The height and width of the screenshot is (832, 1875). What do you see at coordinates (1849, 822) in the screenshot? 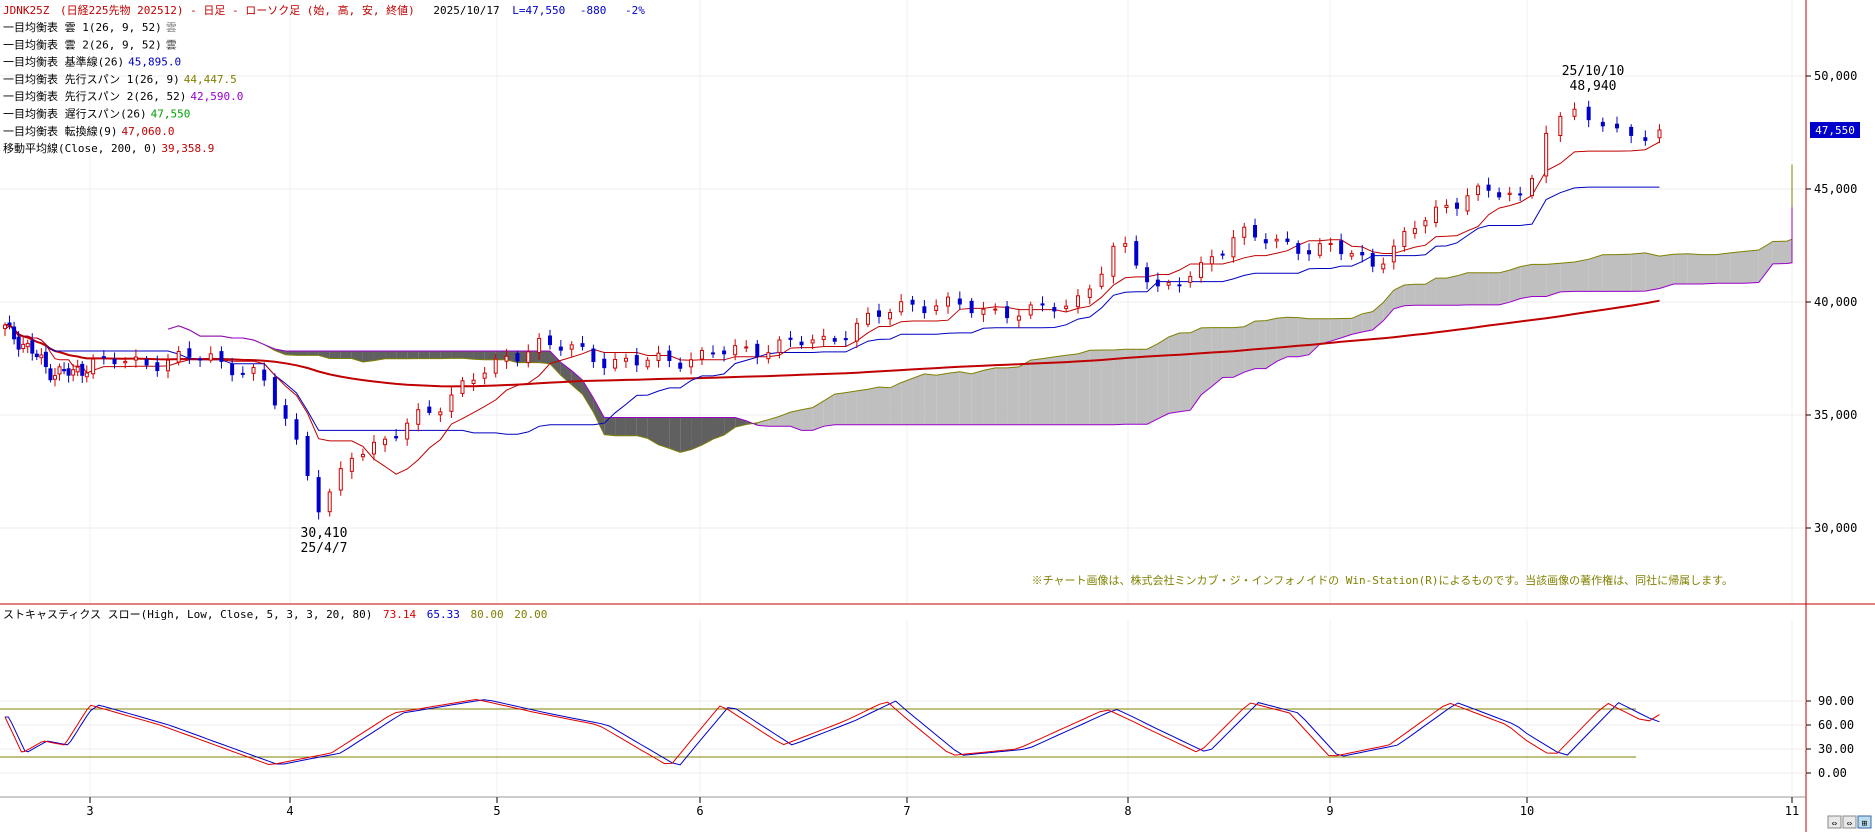
I see `zoom-controls: ⇔ ⇔ ⊞` at bounding box center [1849, 822].